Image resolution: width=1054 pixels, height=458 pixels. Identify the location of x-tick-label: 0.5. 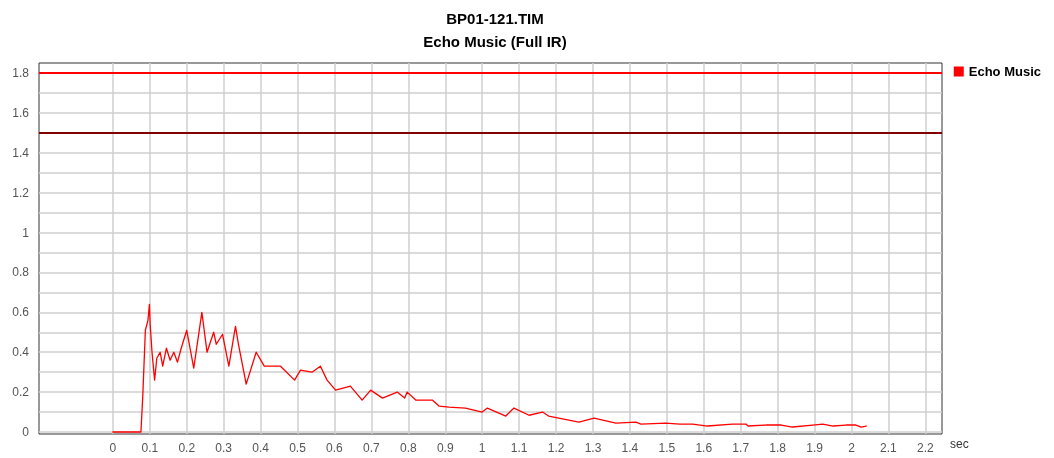
(298, 448).